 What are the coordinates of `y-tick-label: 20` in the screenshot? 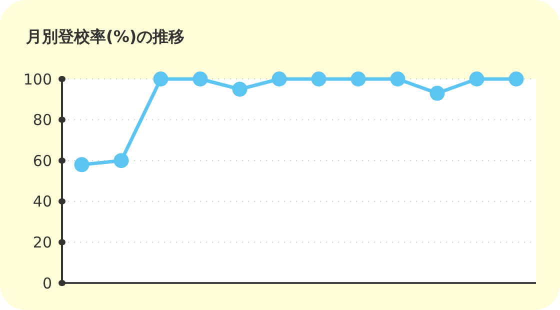 It's located at (42, 242).